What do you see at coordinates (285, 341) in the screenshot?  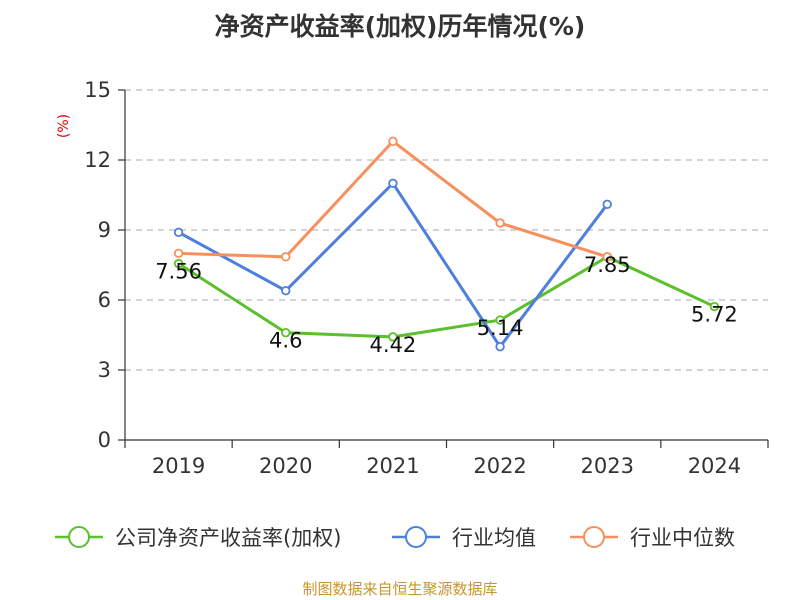 I see `data-label: 4.6` at bounding box center [285, 341].